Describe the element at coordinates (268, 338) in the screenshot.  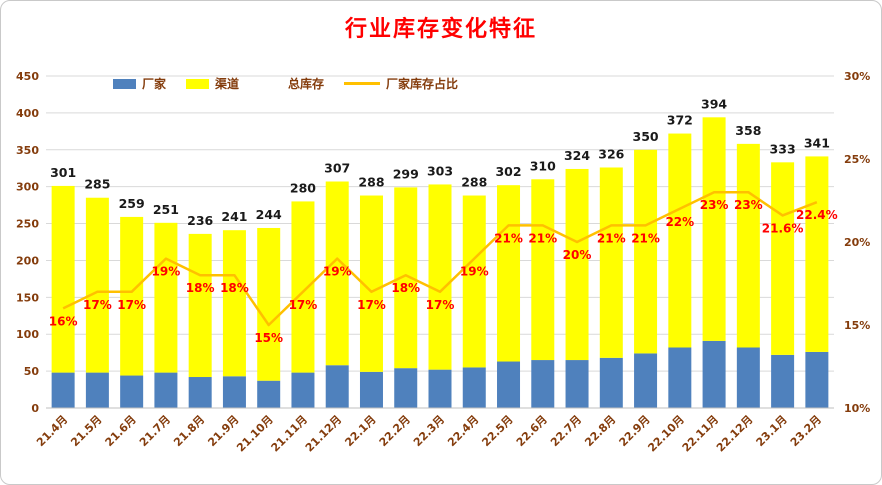
I see `percent-data-label: 15%` at that location.